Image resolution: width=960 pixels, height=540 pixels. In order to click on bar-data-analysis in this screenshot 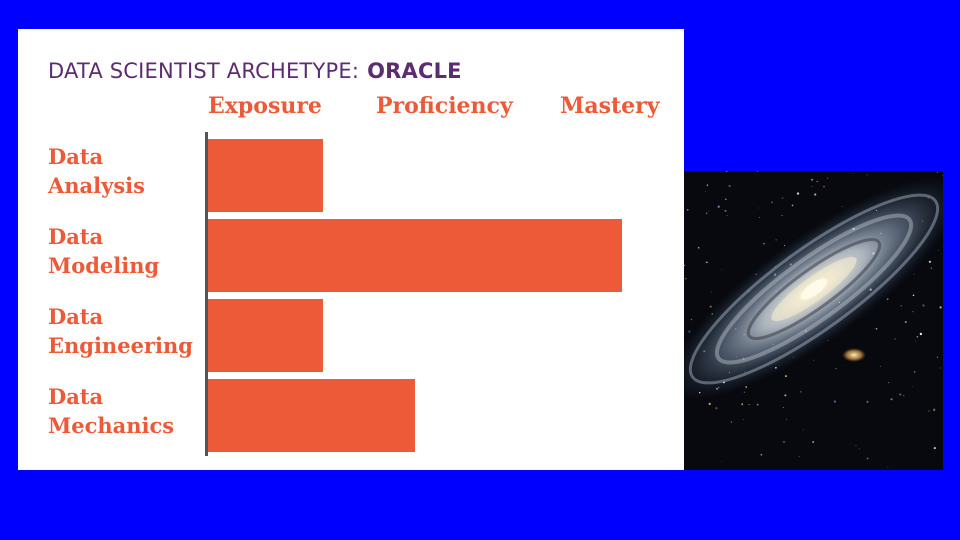, I will do `click(265, 175)`.